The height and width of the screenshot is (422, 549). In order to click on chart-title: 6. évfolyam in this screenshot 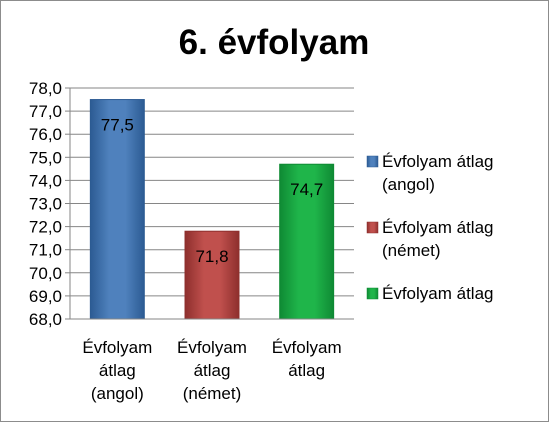, I will do `click(274, 42)`.